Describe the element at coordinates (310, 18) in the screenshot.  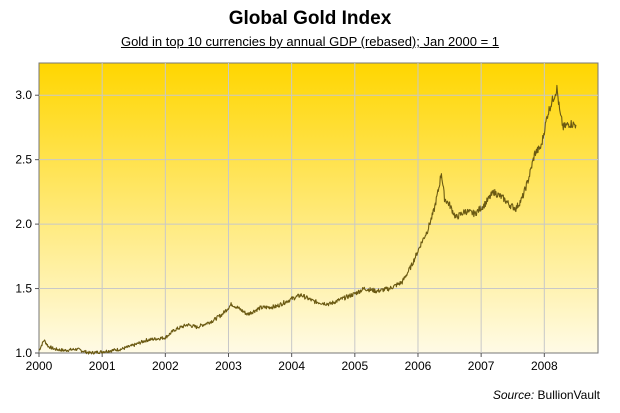
I see `chart-title: Global Gold Index` at that location.